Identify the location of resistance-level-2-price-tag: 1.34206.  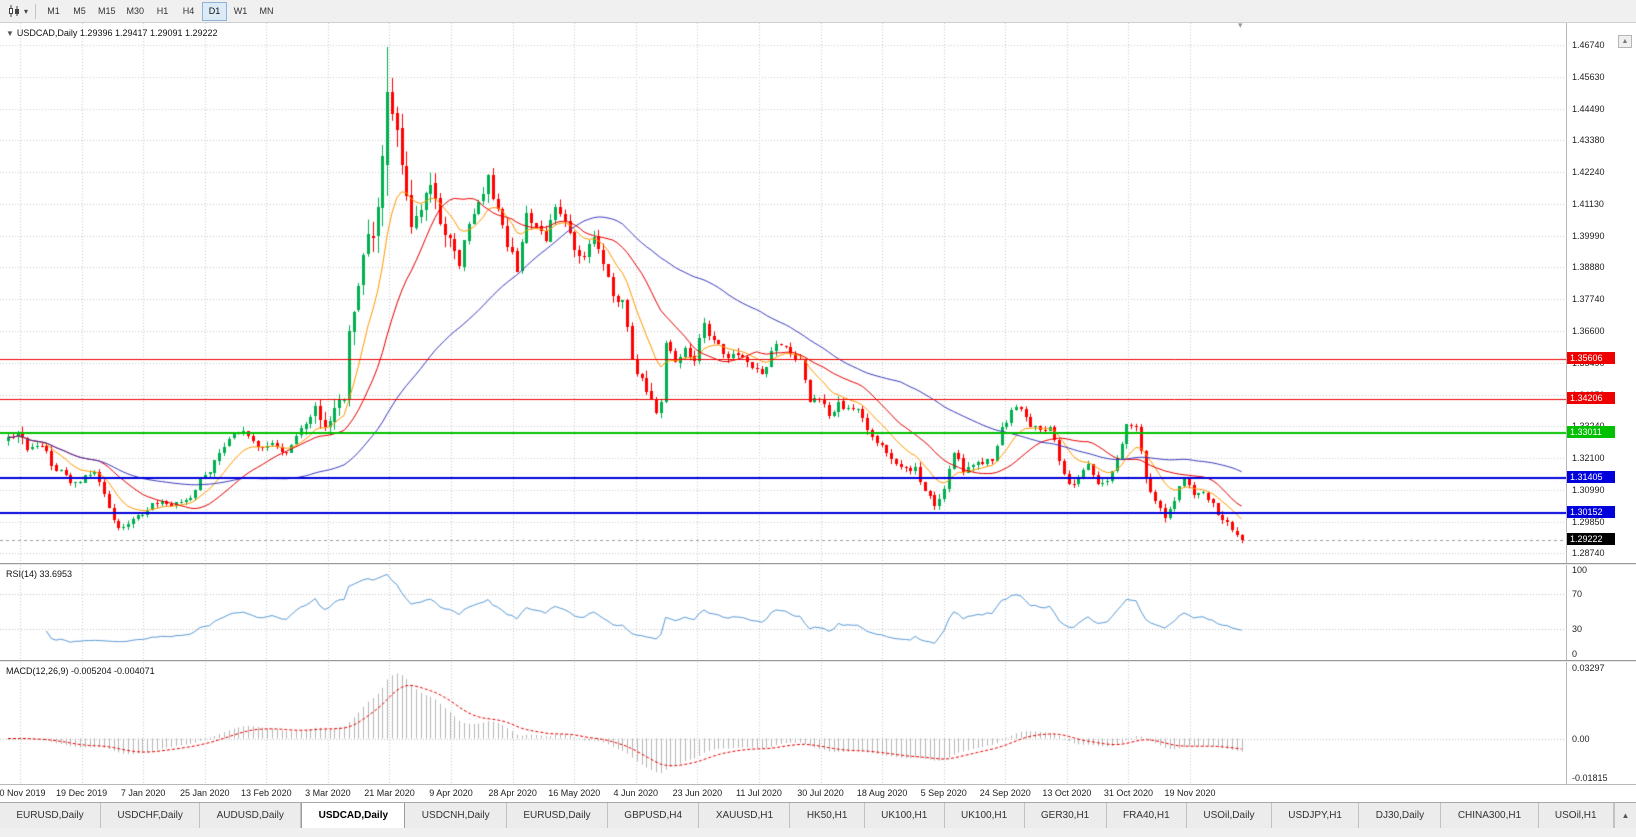
(1591, 397).